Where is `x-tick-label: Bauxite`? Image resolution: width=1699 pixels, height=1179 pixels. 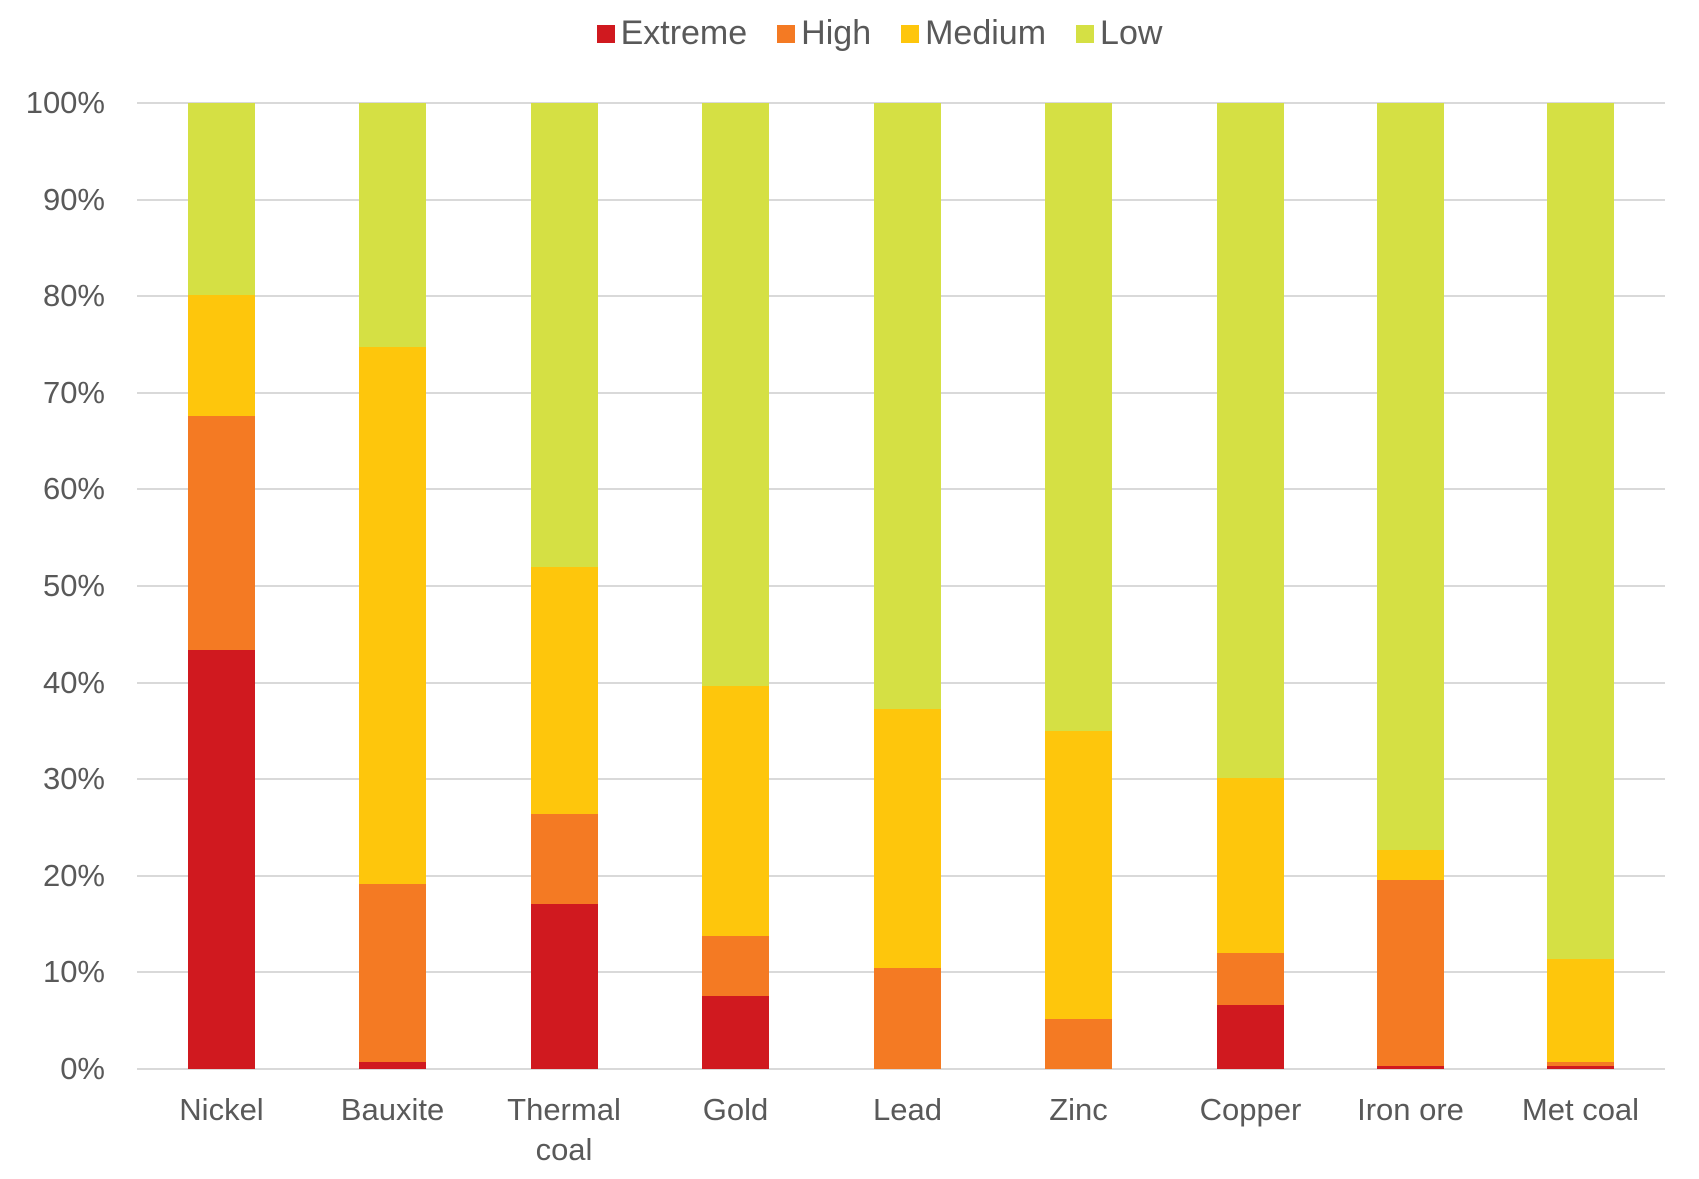 x-tick-label: Bauxite is located at coordinates (392, 1109).